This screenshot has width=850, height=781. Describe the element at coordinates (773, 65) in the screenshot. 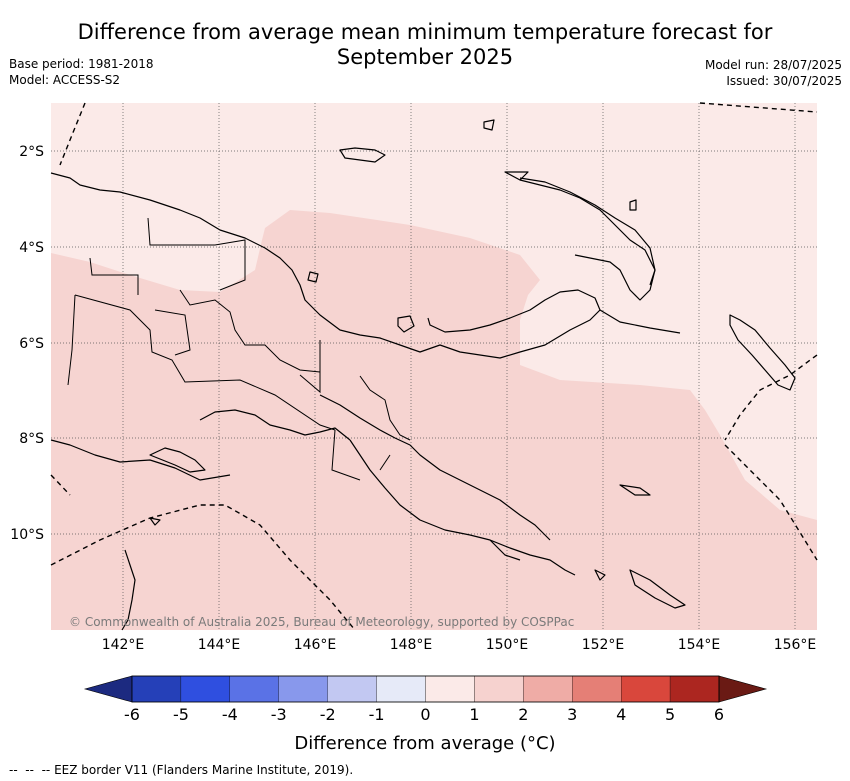

I see `model-run: Model run: 28/07/2025` at that location.